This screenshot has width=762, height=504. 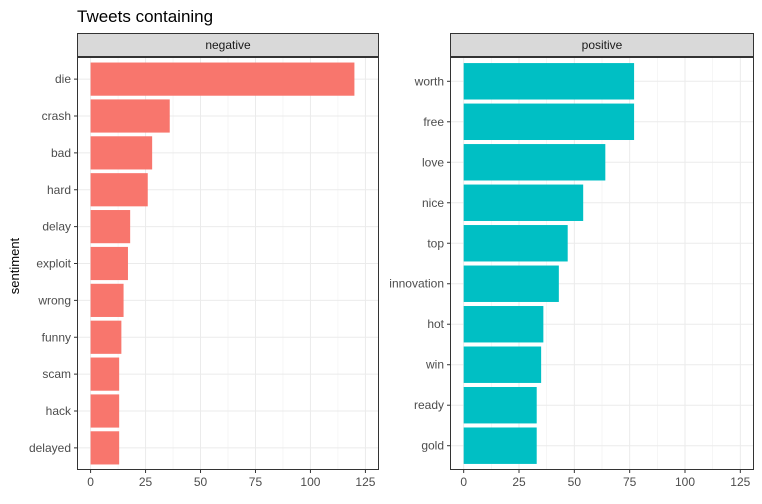 I want to click on facet-strip-label: negative, so click(x=228, y=45).